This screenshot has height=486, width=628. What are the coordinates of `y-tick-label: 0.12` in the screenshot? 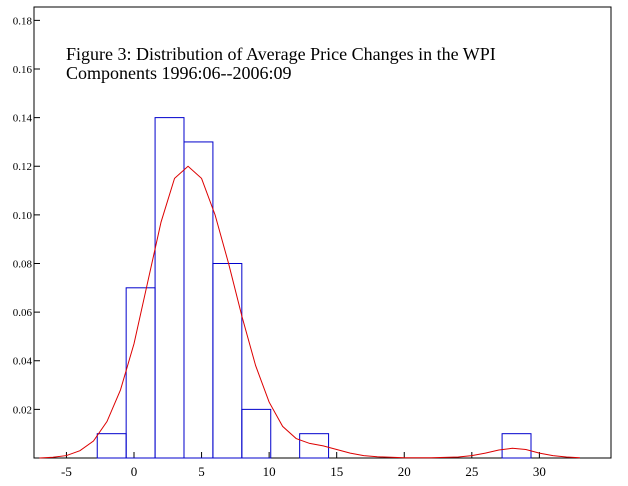 It's located at (22, 167).